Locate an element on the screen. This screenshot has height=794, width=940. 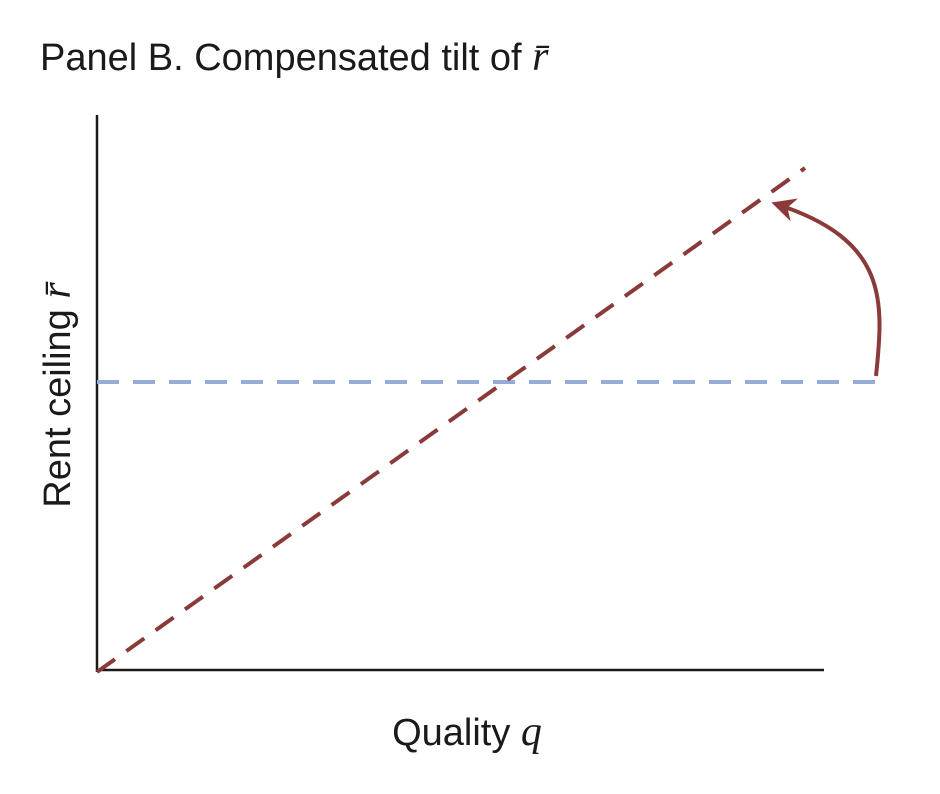
y-label: Rent ceiling r̄ is located at coordinates (57, 394).